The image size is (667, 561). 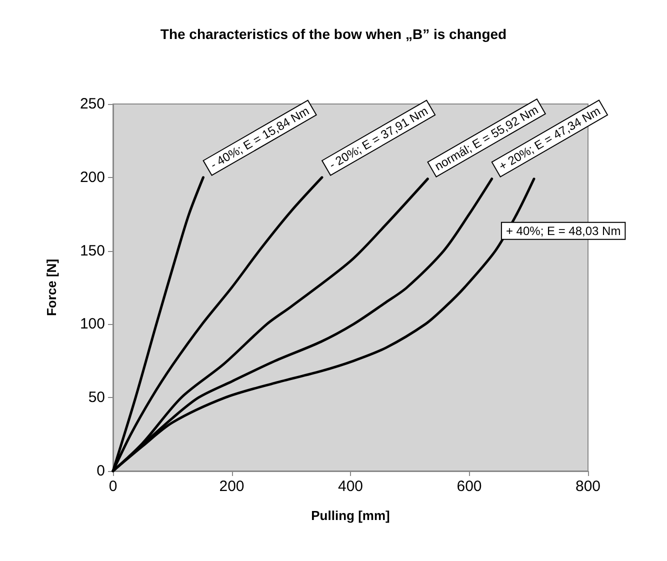 I want to click on chart-title: The characteristics of the bow when „B” is changed, so click(x=333, y=34).